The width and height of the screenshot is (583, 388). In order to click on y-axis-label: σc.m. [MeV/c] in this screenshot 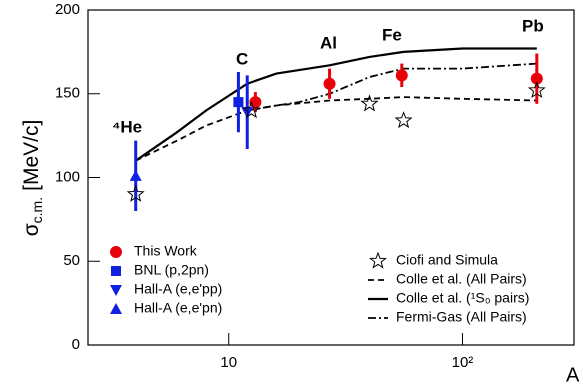, I will do `click(32, 178)`.